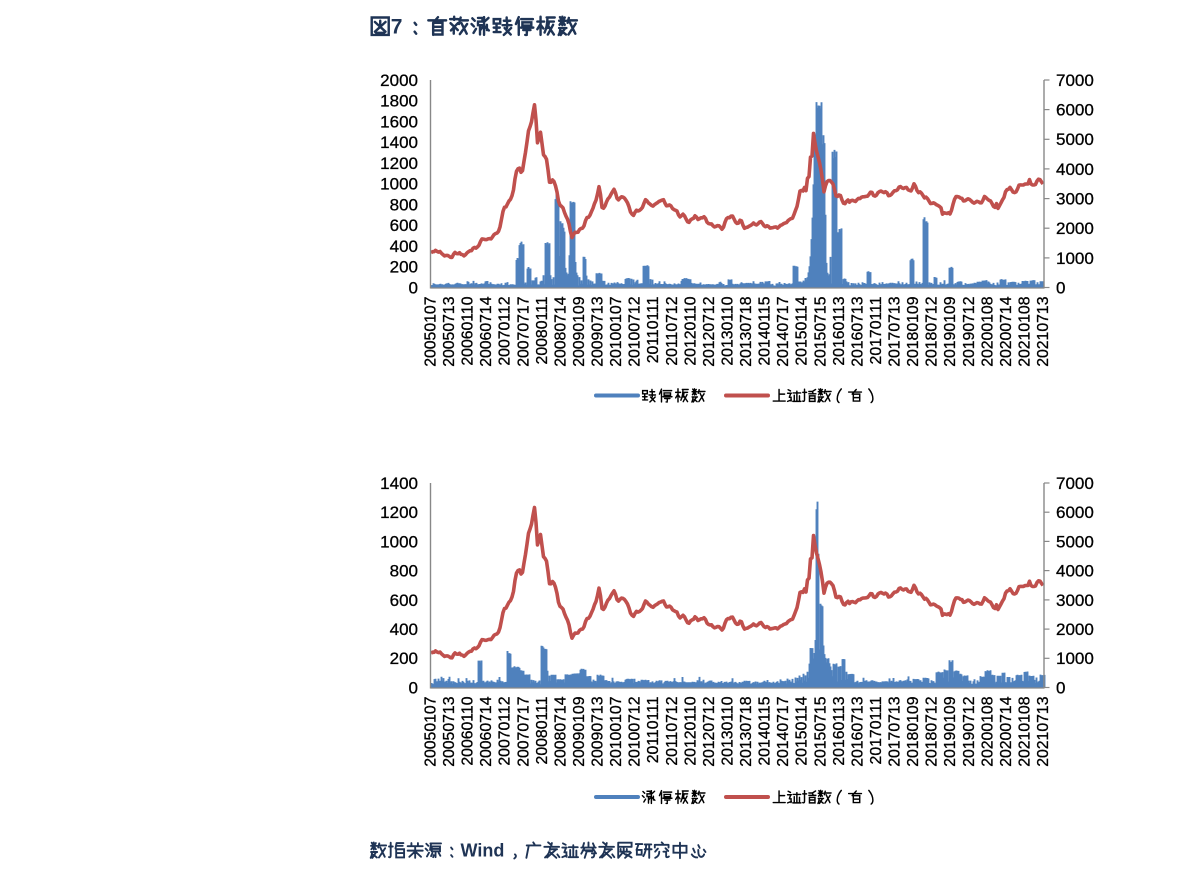  What do you see at coordinates (483, 851) in the screenshot?
I see `svg-text: Wind` at bounding box center [483, 851].